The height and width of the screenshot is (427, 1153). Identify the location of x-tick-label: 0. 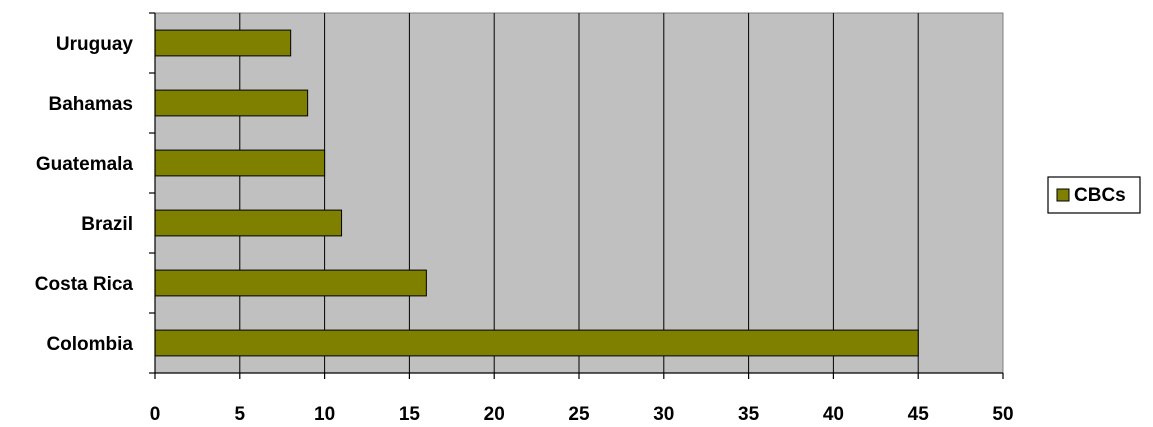
(155, 414).